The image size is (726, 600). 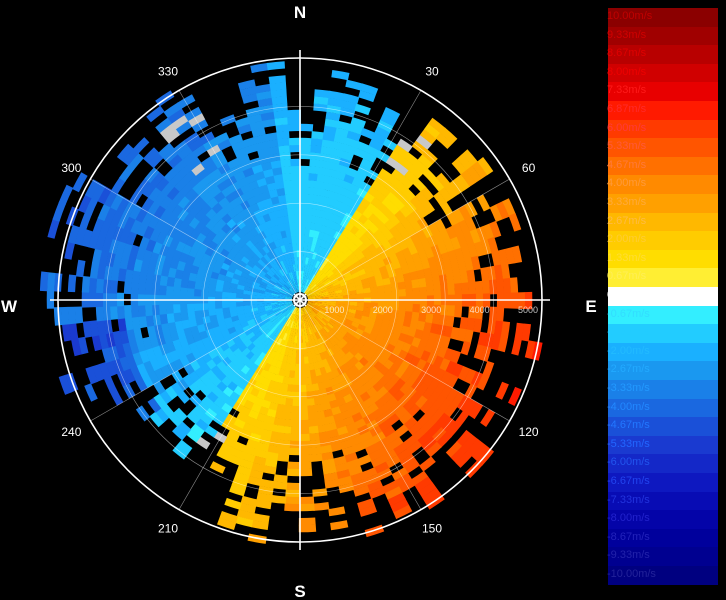 I want to click on legend-label: -8.67m/s, so click(x=628, y=536).